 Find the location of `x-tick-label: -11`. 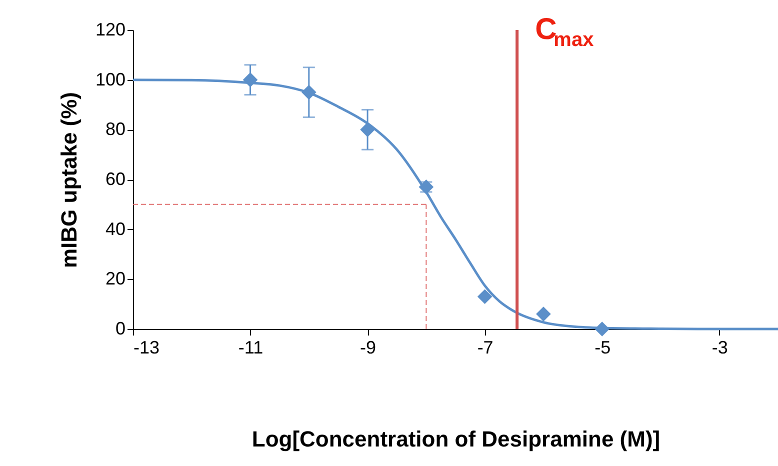

x-tick-label: -11 is located at coordinates (251, 348).